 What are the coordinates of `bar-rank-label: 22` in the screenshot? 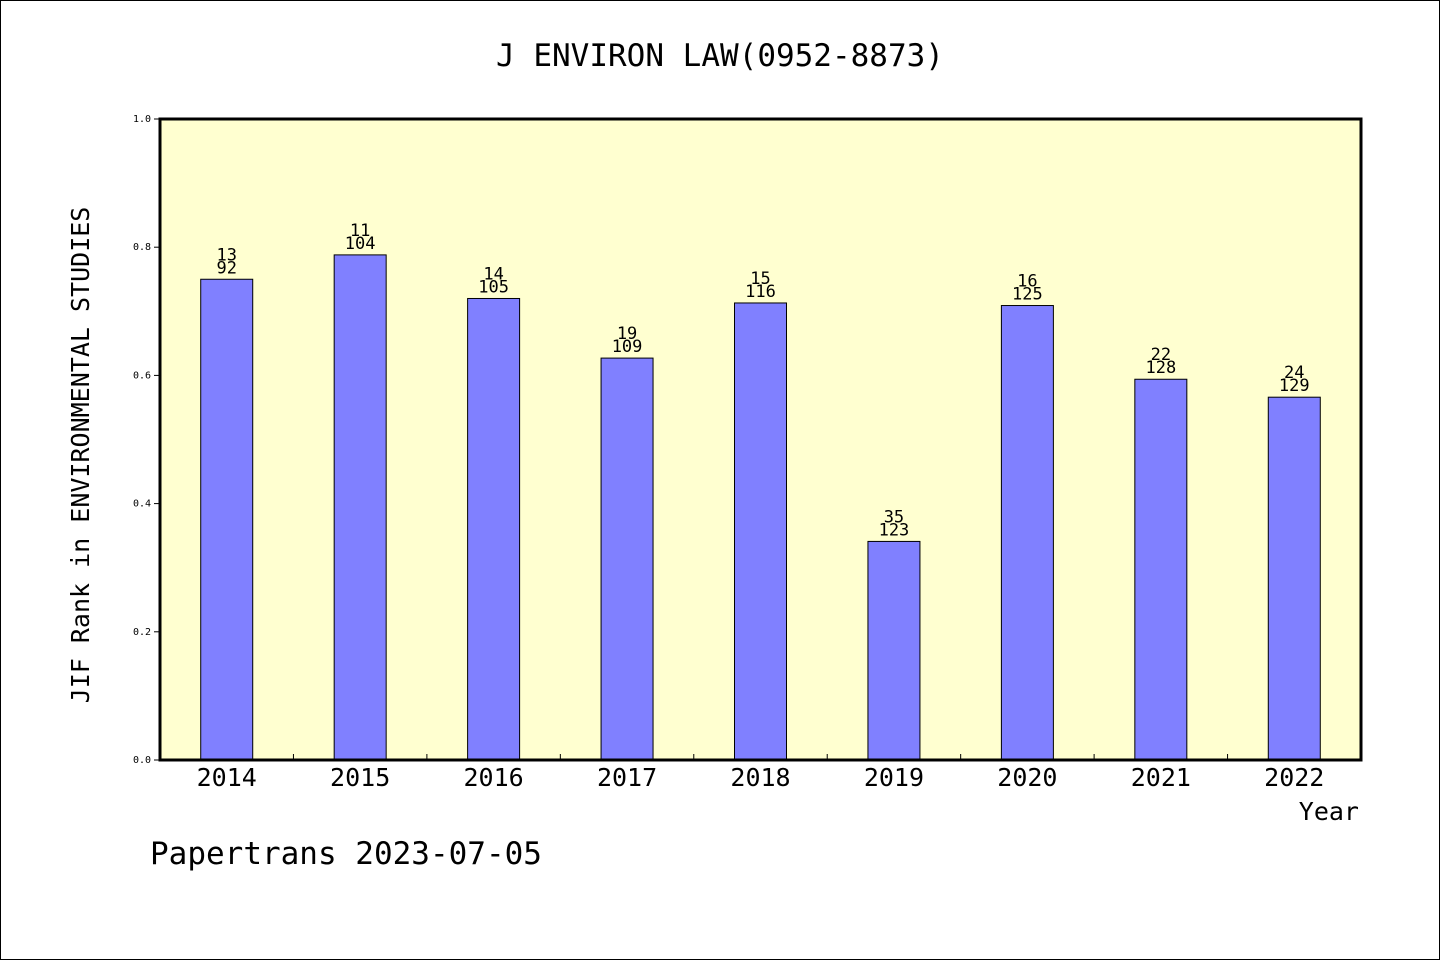 It's located at (1161, 355).